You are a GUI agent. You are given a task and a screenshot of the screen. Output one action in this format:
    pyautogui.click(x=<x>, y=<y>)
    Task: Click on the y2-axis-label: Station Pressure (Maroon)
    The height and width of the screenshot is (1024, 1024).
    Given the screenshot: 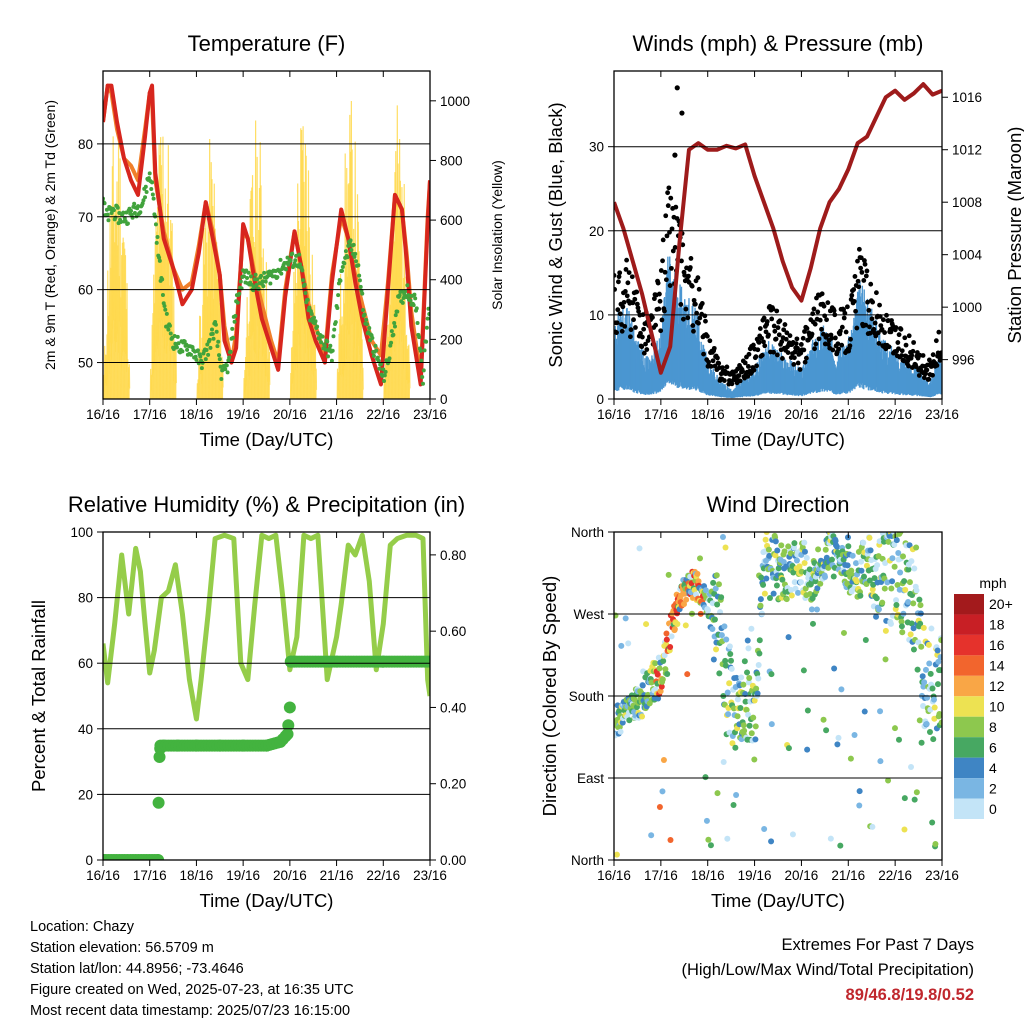 What is the action you would take?
    pyautogui.click(x=1014, y=235)
    